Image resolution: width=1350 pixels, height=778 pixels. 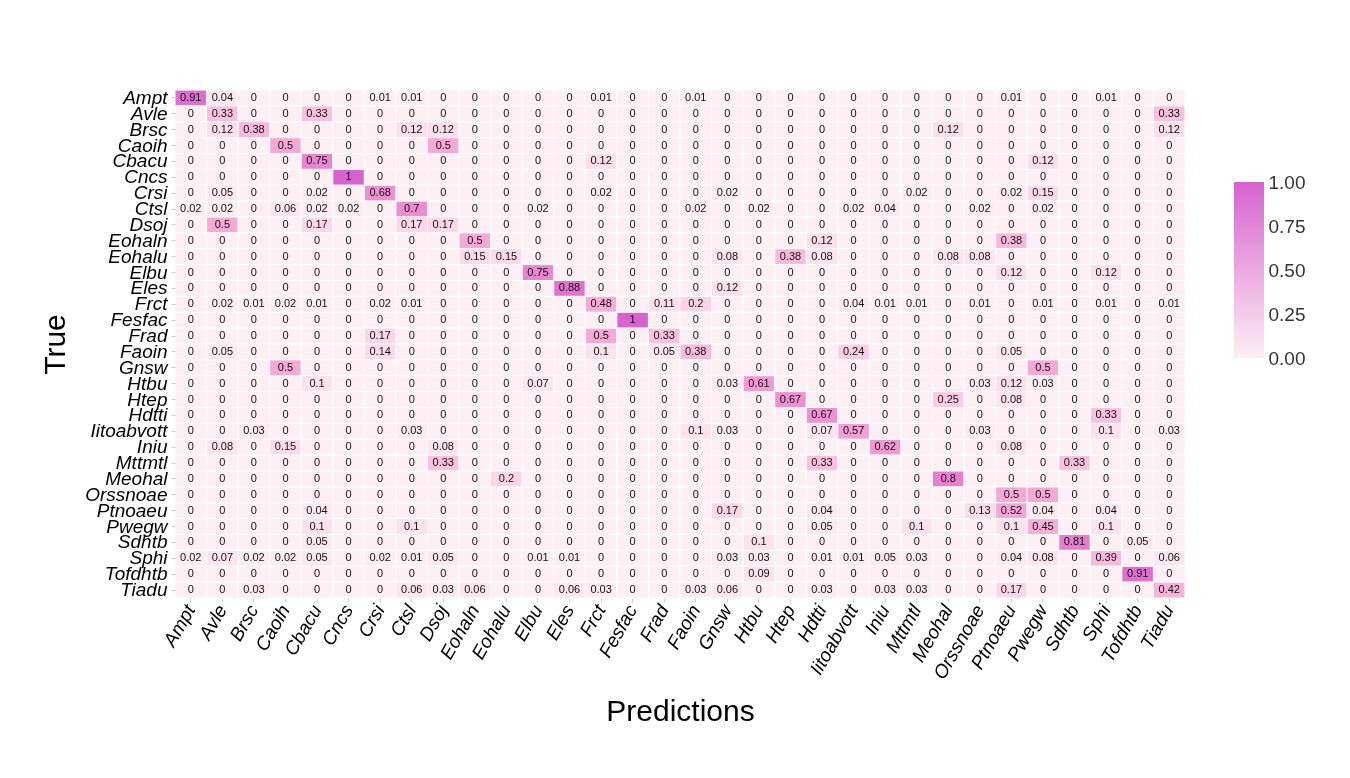 What do you see at coordinates (317, 557) in the screenshot?
I see `data-label: 0.05` at bounding box center [317, 557].